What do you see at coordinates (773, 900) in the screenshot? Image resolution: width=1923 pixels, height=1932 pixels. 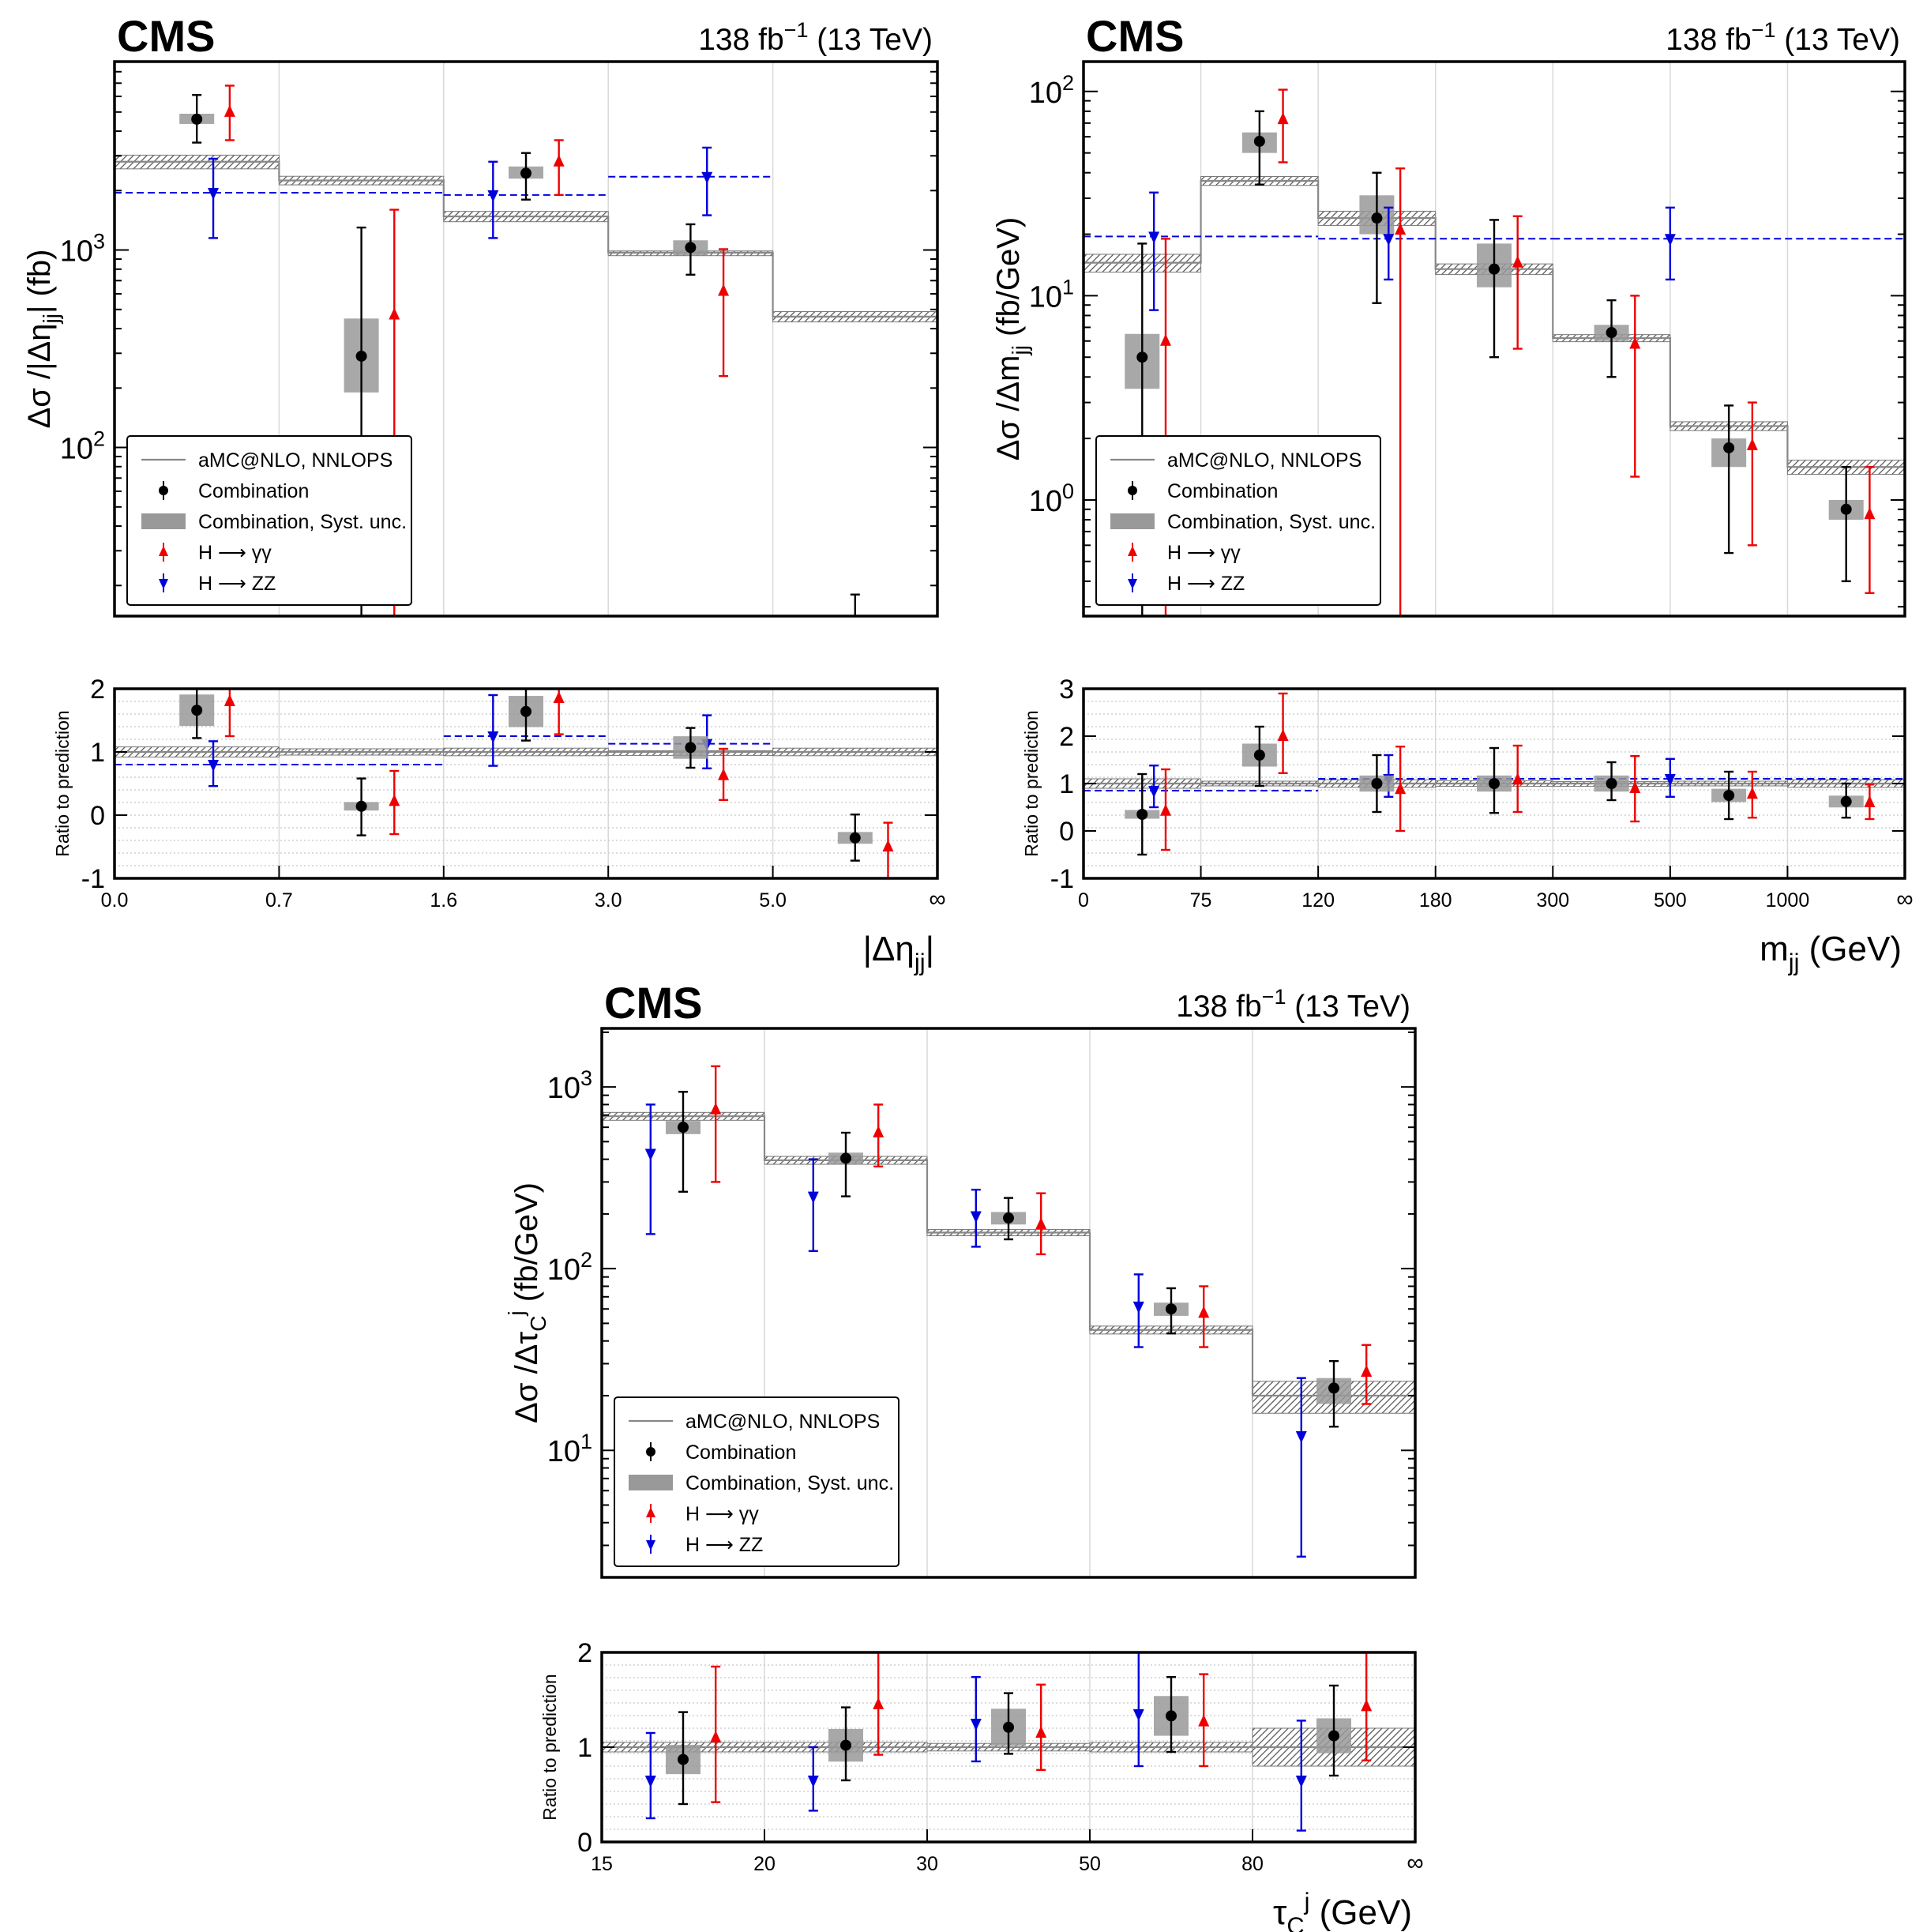 I see `x-tick-label: 5.0` at bounding box center [773, 900].